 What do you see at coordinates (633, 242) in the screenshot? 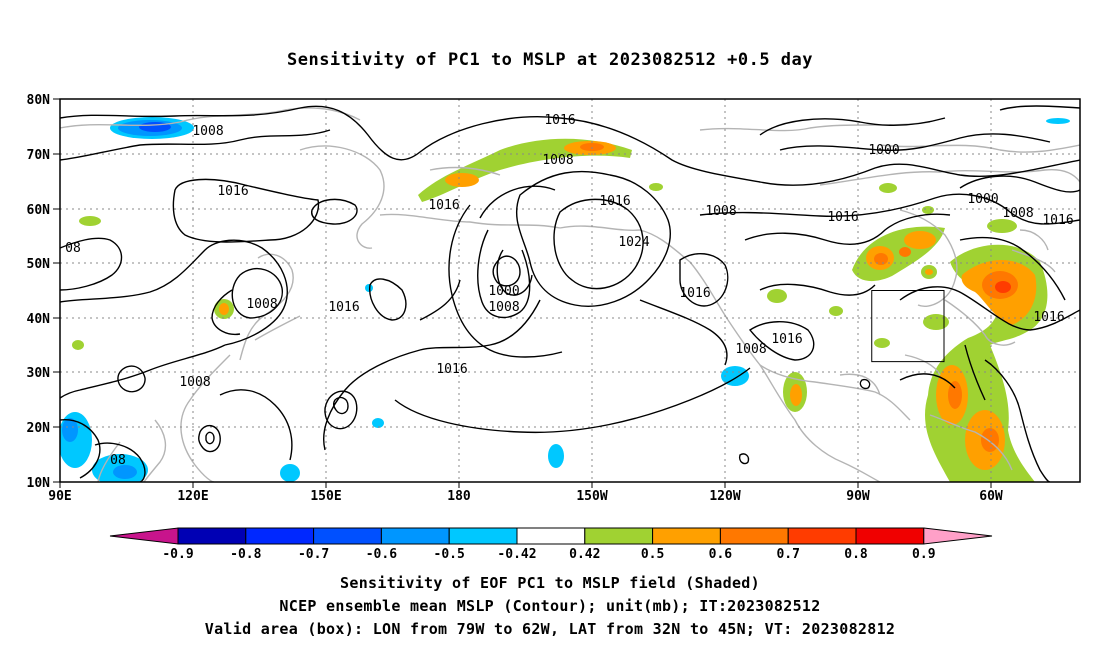
I see `contour-label: 1024` at bounding box center [633, 242].